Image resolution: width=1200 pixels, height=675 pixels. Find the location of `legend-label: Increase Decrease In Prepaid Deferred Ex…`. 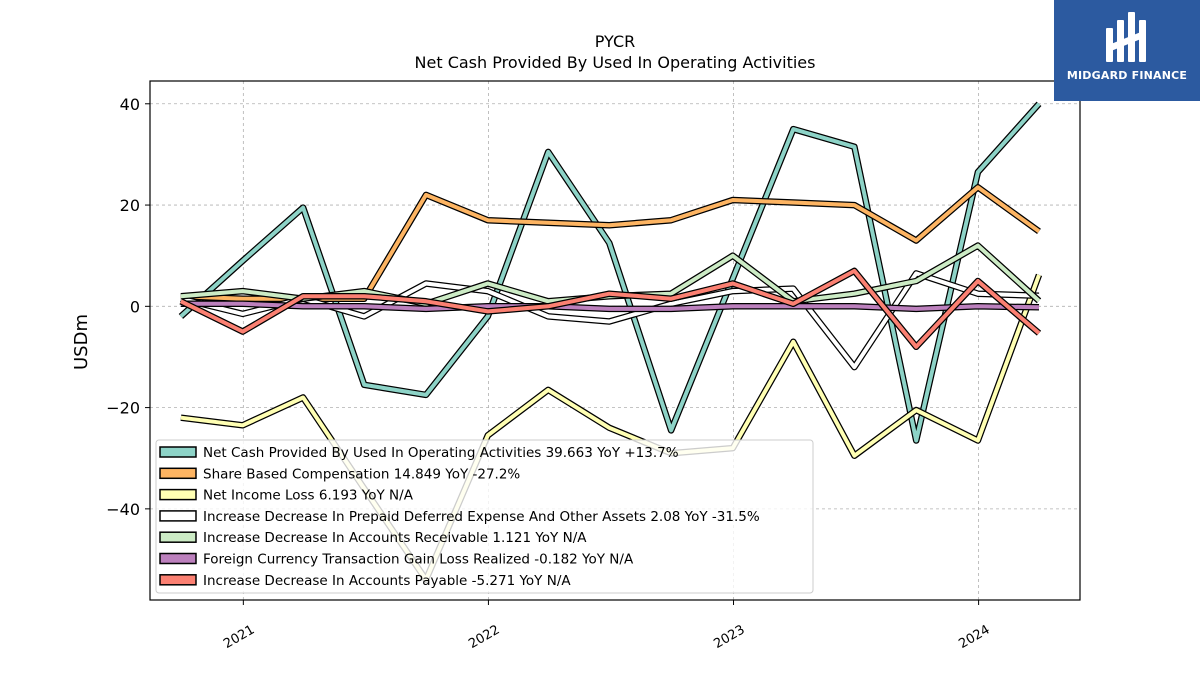

legend-label: Increase Decrease In Prepaid Deferred Ex… is located at coordinates (481, 517).